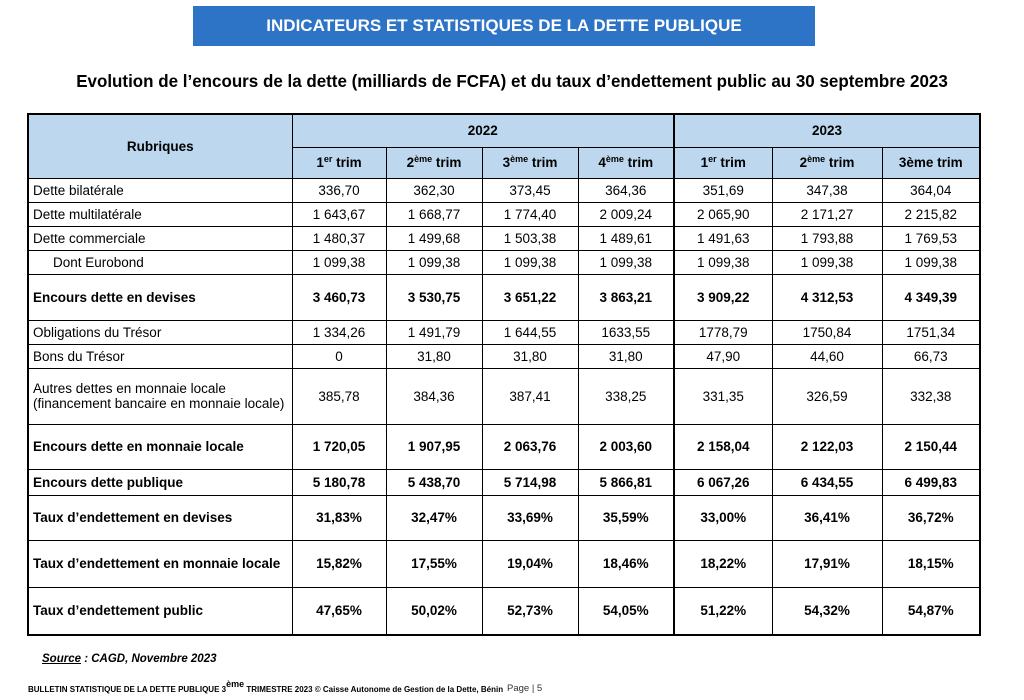  I want to click on cell-value: 1 643,67, so click(339, 214).